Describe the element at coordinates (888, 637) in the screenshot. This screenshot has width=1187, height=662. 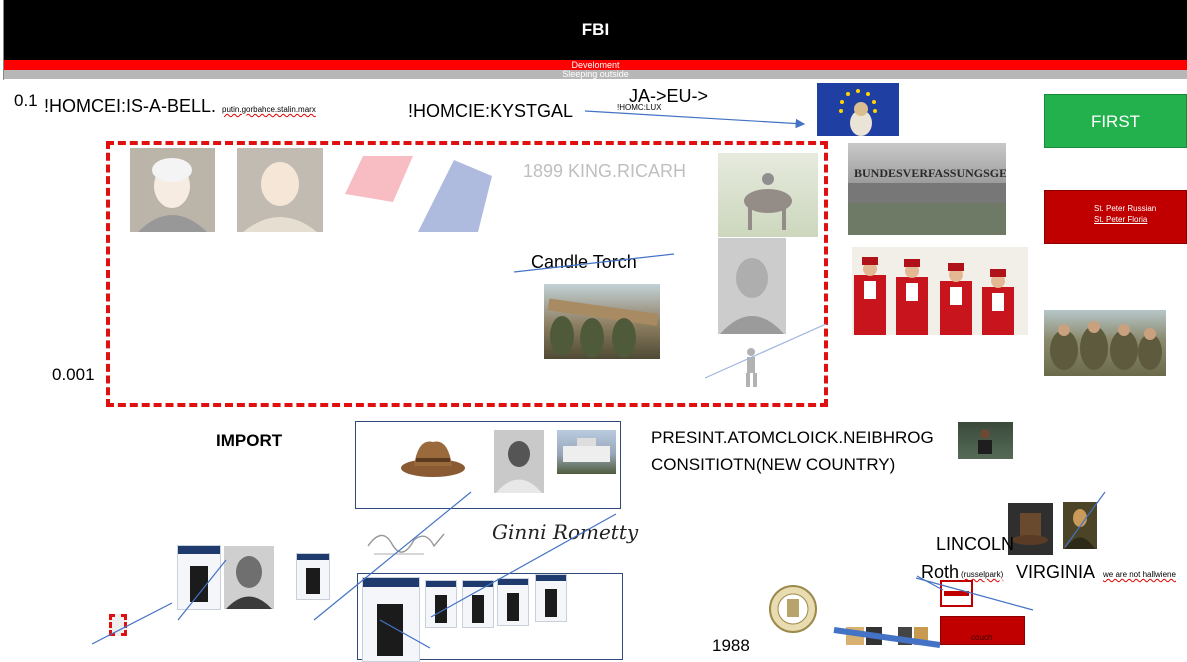
I see `small-thumbs-strip` at that location.